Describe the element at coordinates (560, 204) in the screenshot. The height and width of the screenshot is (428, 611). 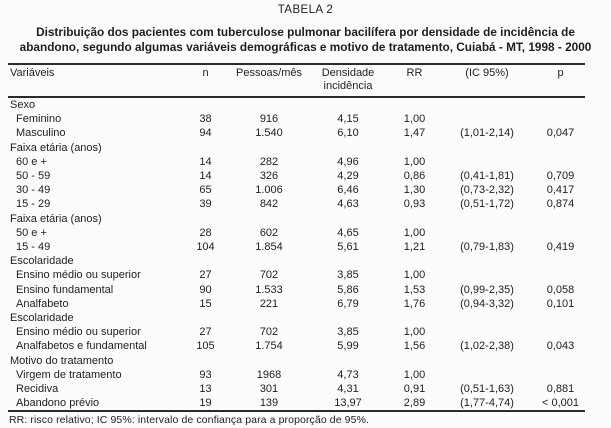
I see `cell-p: 0,874` at that location.